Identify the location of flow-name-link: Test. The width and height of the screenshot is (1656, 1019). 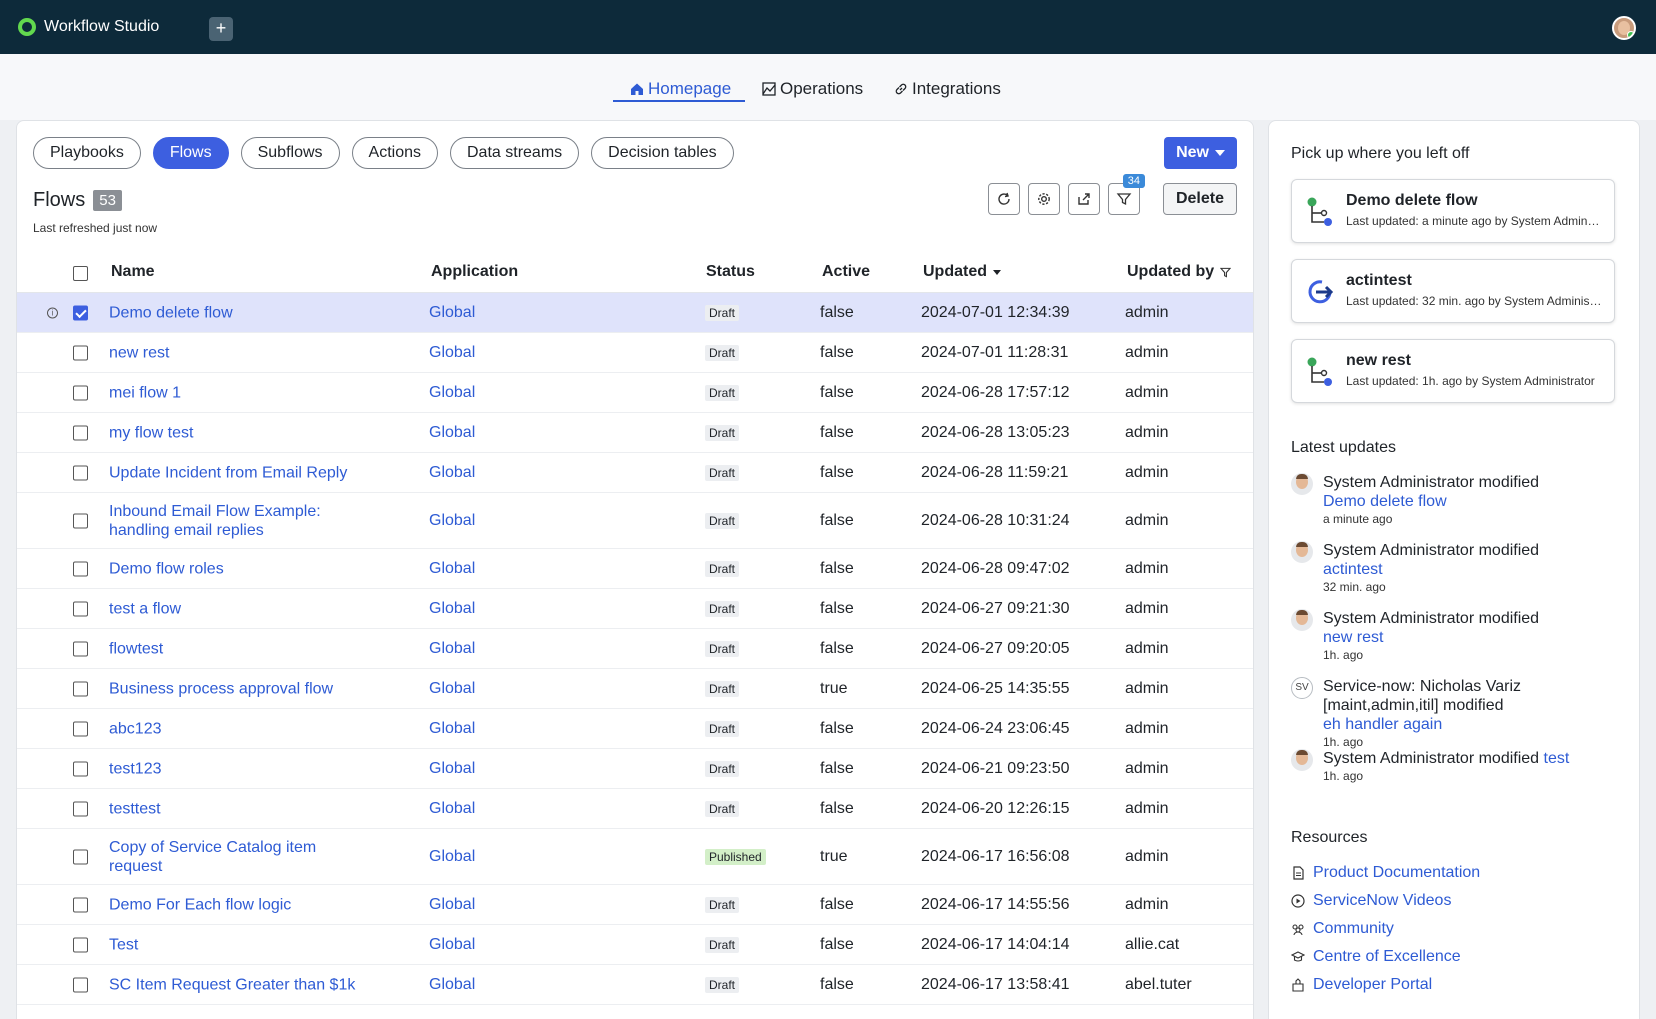
(124, 944).